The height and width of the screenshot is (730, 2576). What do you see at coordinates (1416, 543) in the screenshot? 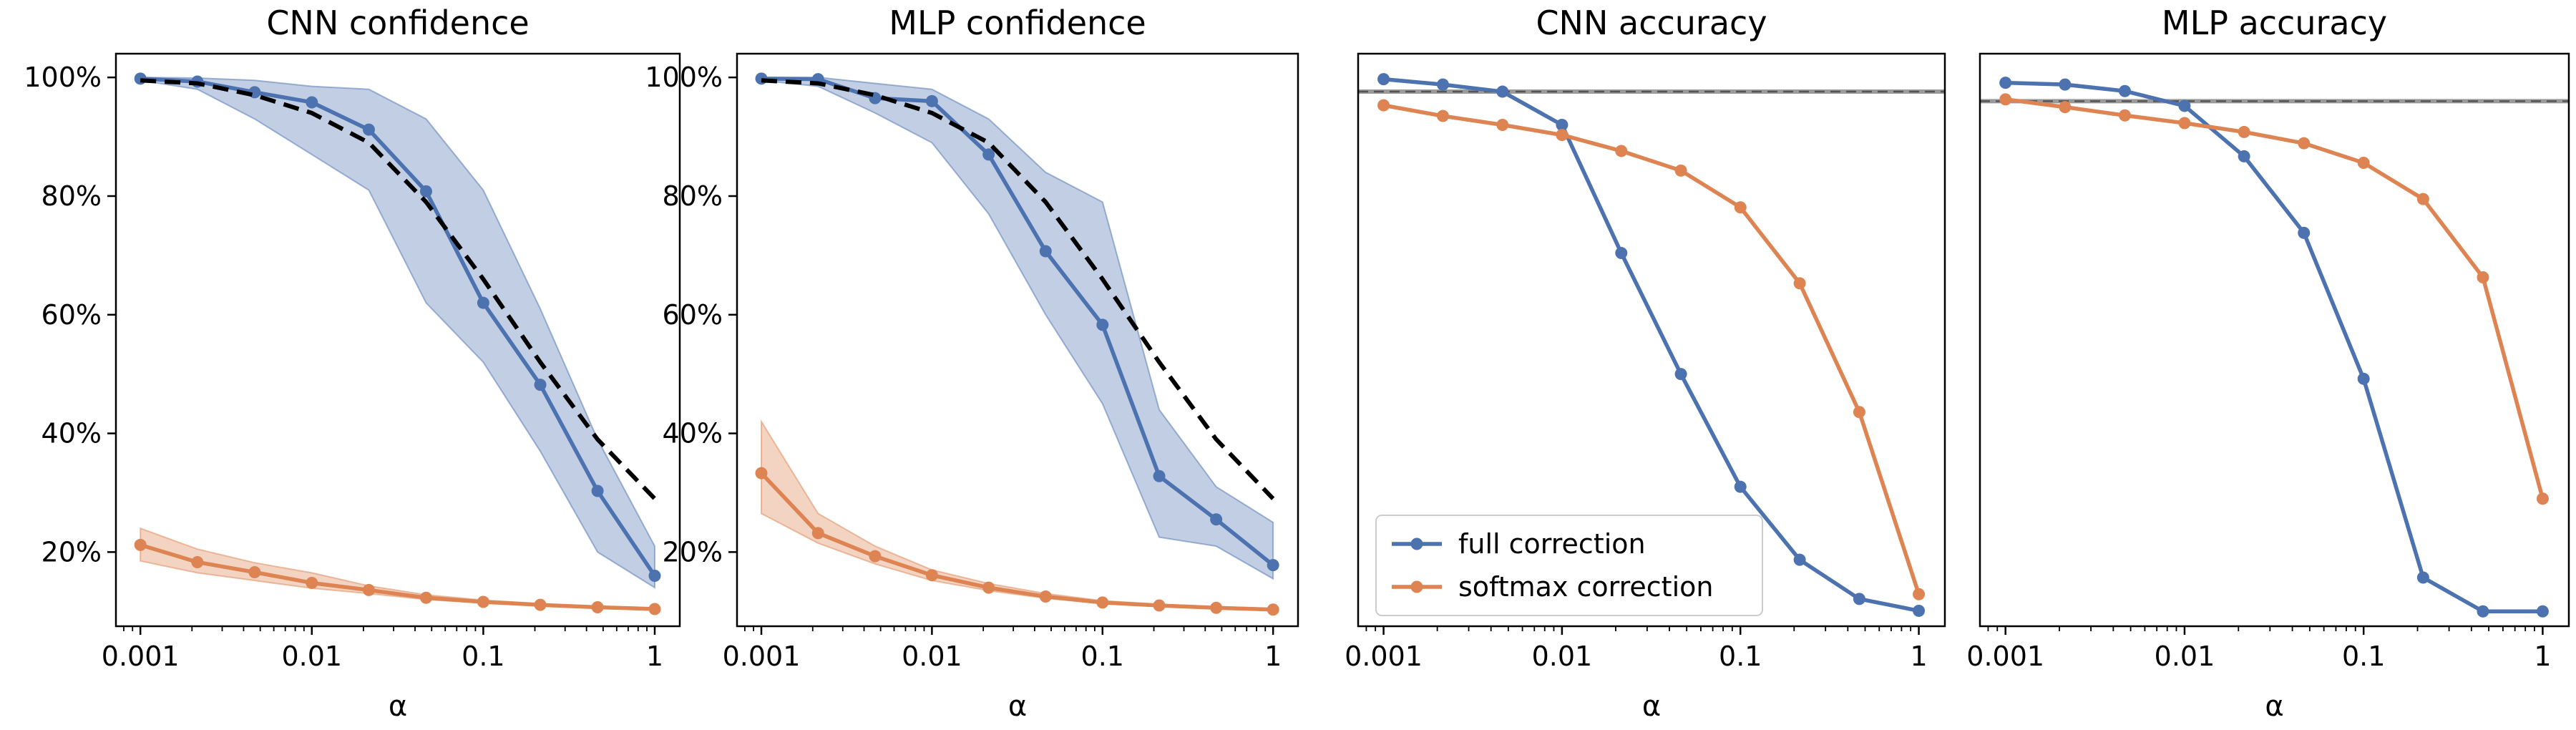
I see `legend-marker` at bounding box center [1416, 543].